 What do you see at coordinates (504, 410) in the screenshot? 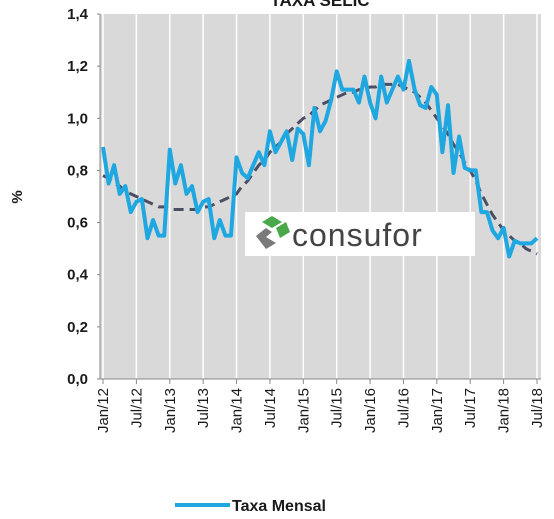
I see `x-tick-label: Jan/18` at bounding box center [504, 410].